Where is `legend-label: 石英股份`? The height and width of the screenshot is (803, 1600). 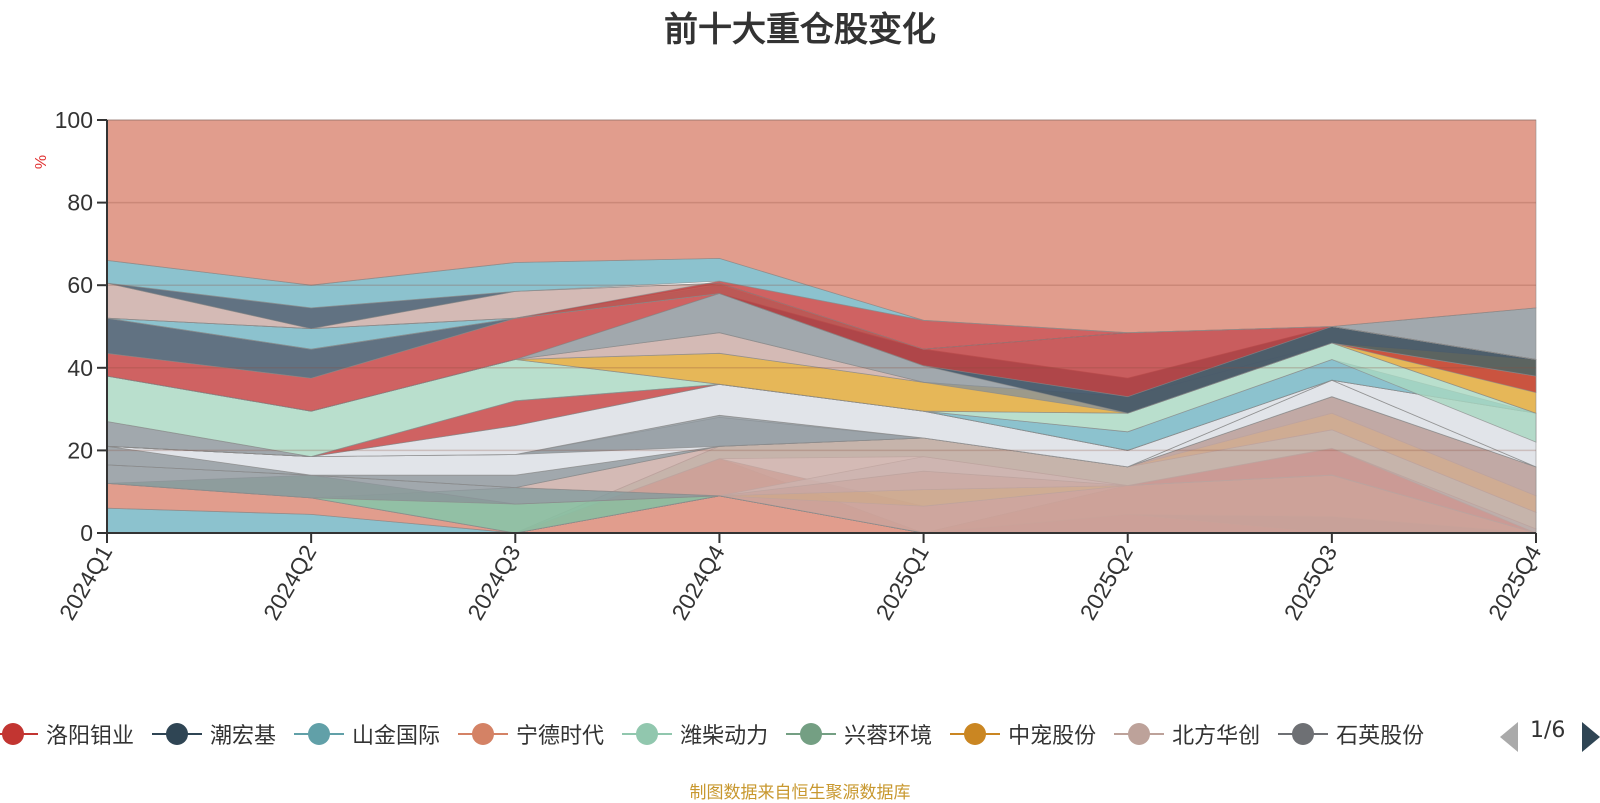 legend-label: 石英股份 is located at coordinates (1380, 736).